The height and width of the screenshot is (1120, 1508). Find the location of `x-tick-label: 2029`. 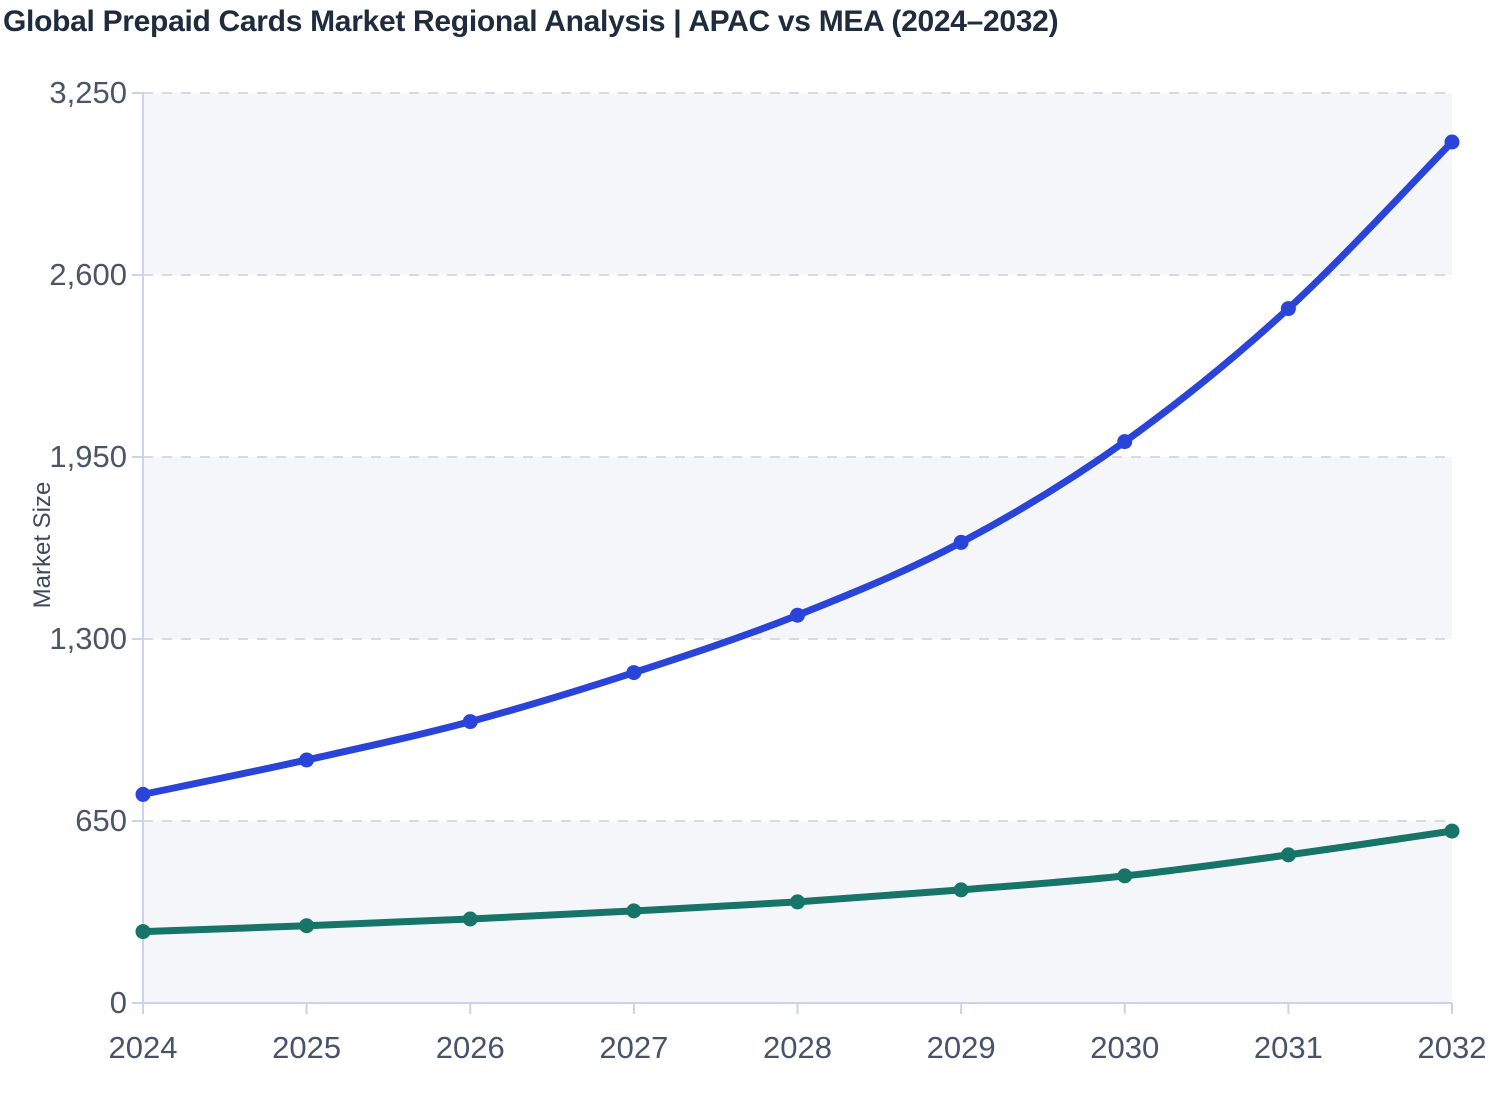

x-tick-label: 2029 is located at coordinates (961, 1047).